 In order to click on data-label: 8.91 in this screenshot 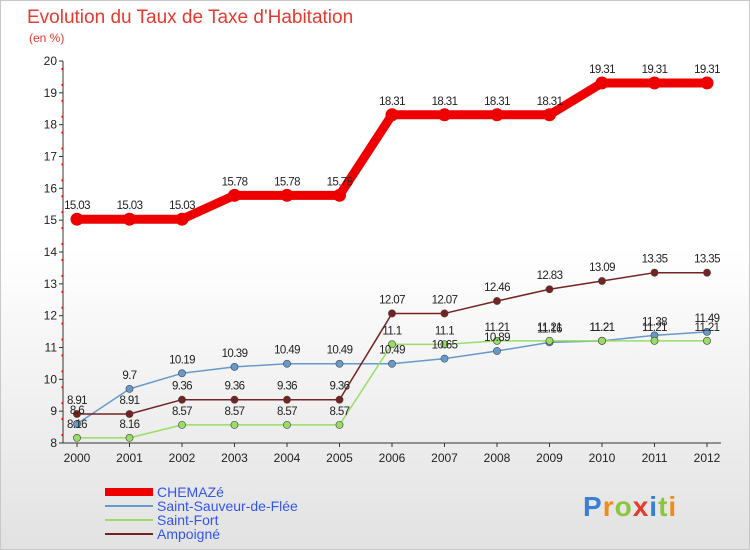, I will do `click(130, 401)`.